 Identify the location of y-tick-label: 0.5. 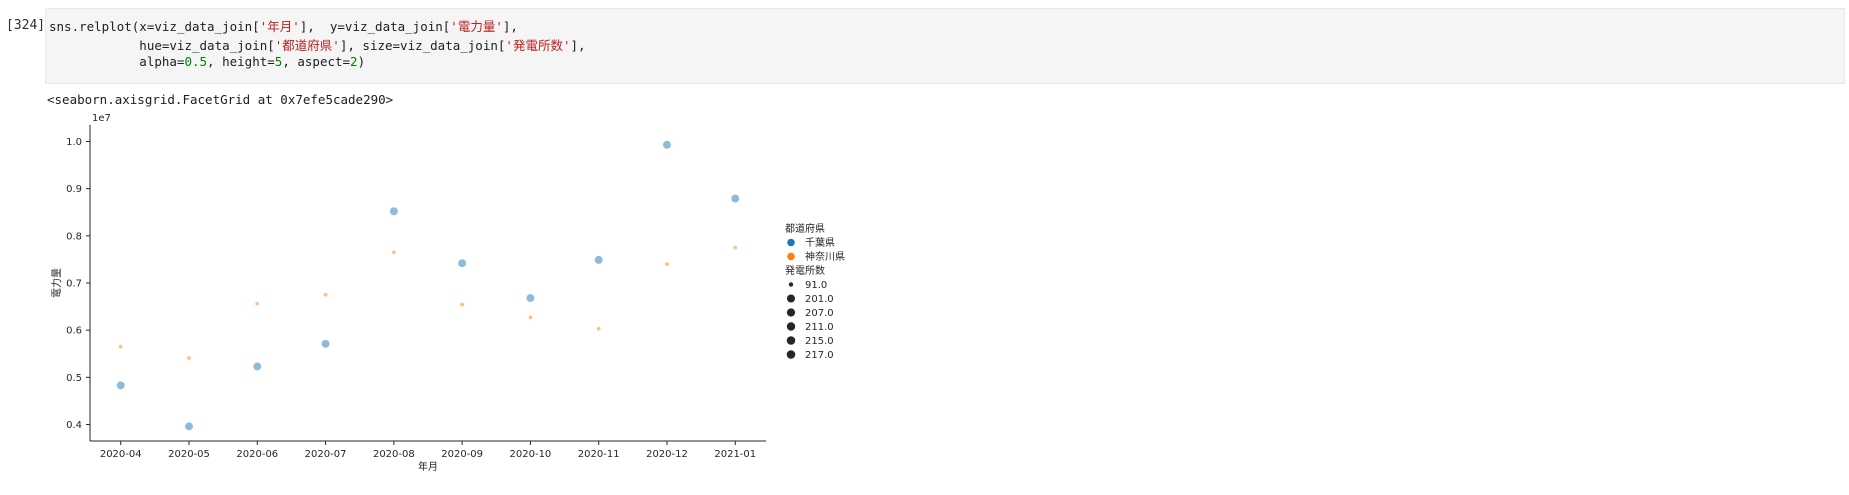
(74, 378).